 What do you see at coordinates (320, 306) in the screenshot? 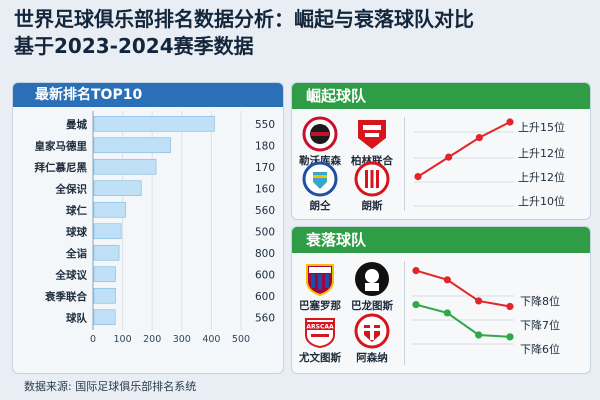
I see `team-name: 巴塞罗那` at bounding box center [320, 306].